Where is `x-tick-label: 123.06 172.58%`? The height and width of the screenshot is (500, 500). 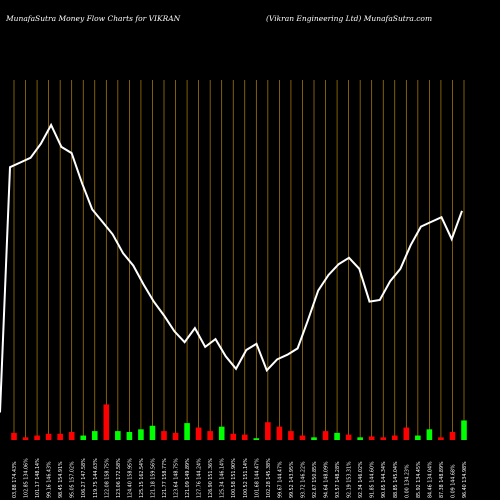 x-tick-label: 123.06 172.58% is located at coordinates (119, 478).